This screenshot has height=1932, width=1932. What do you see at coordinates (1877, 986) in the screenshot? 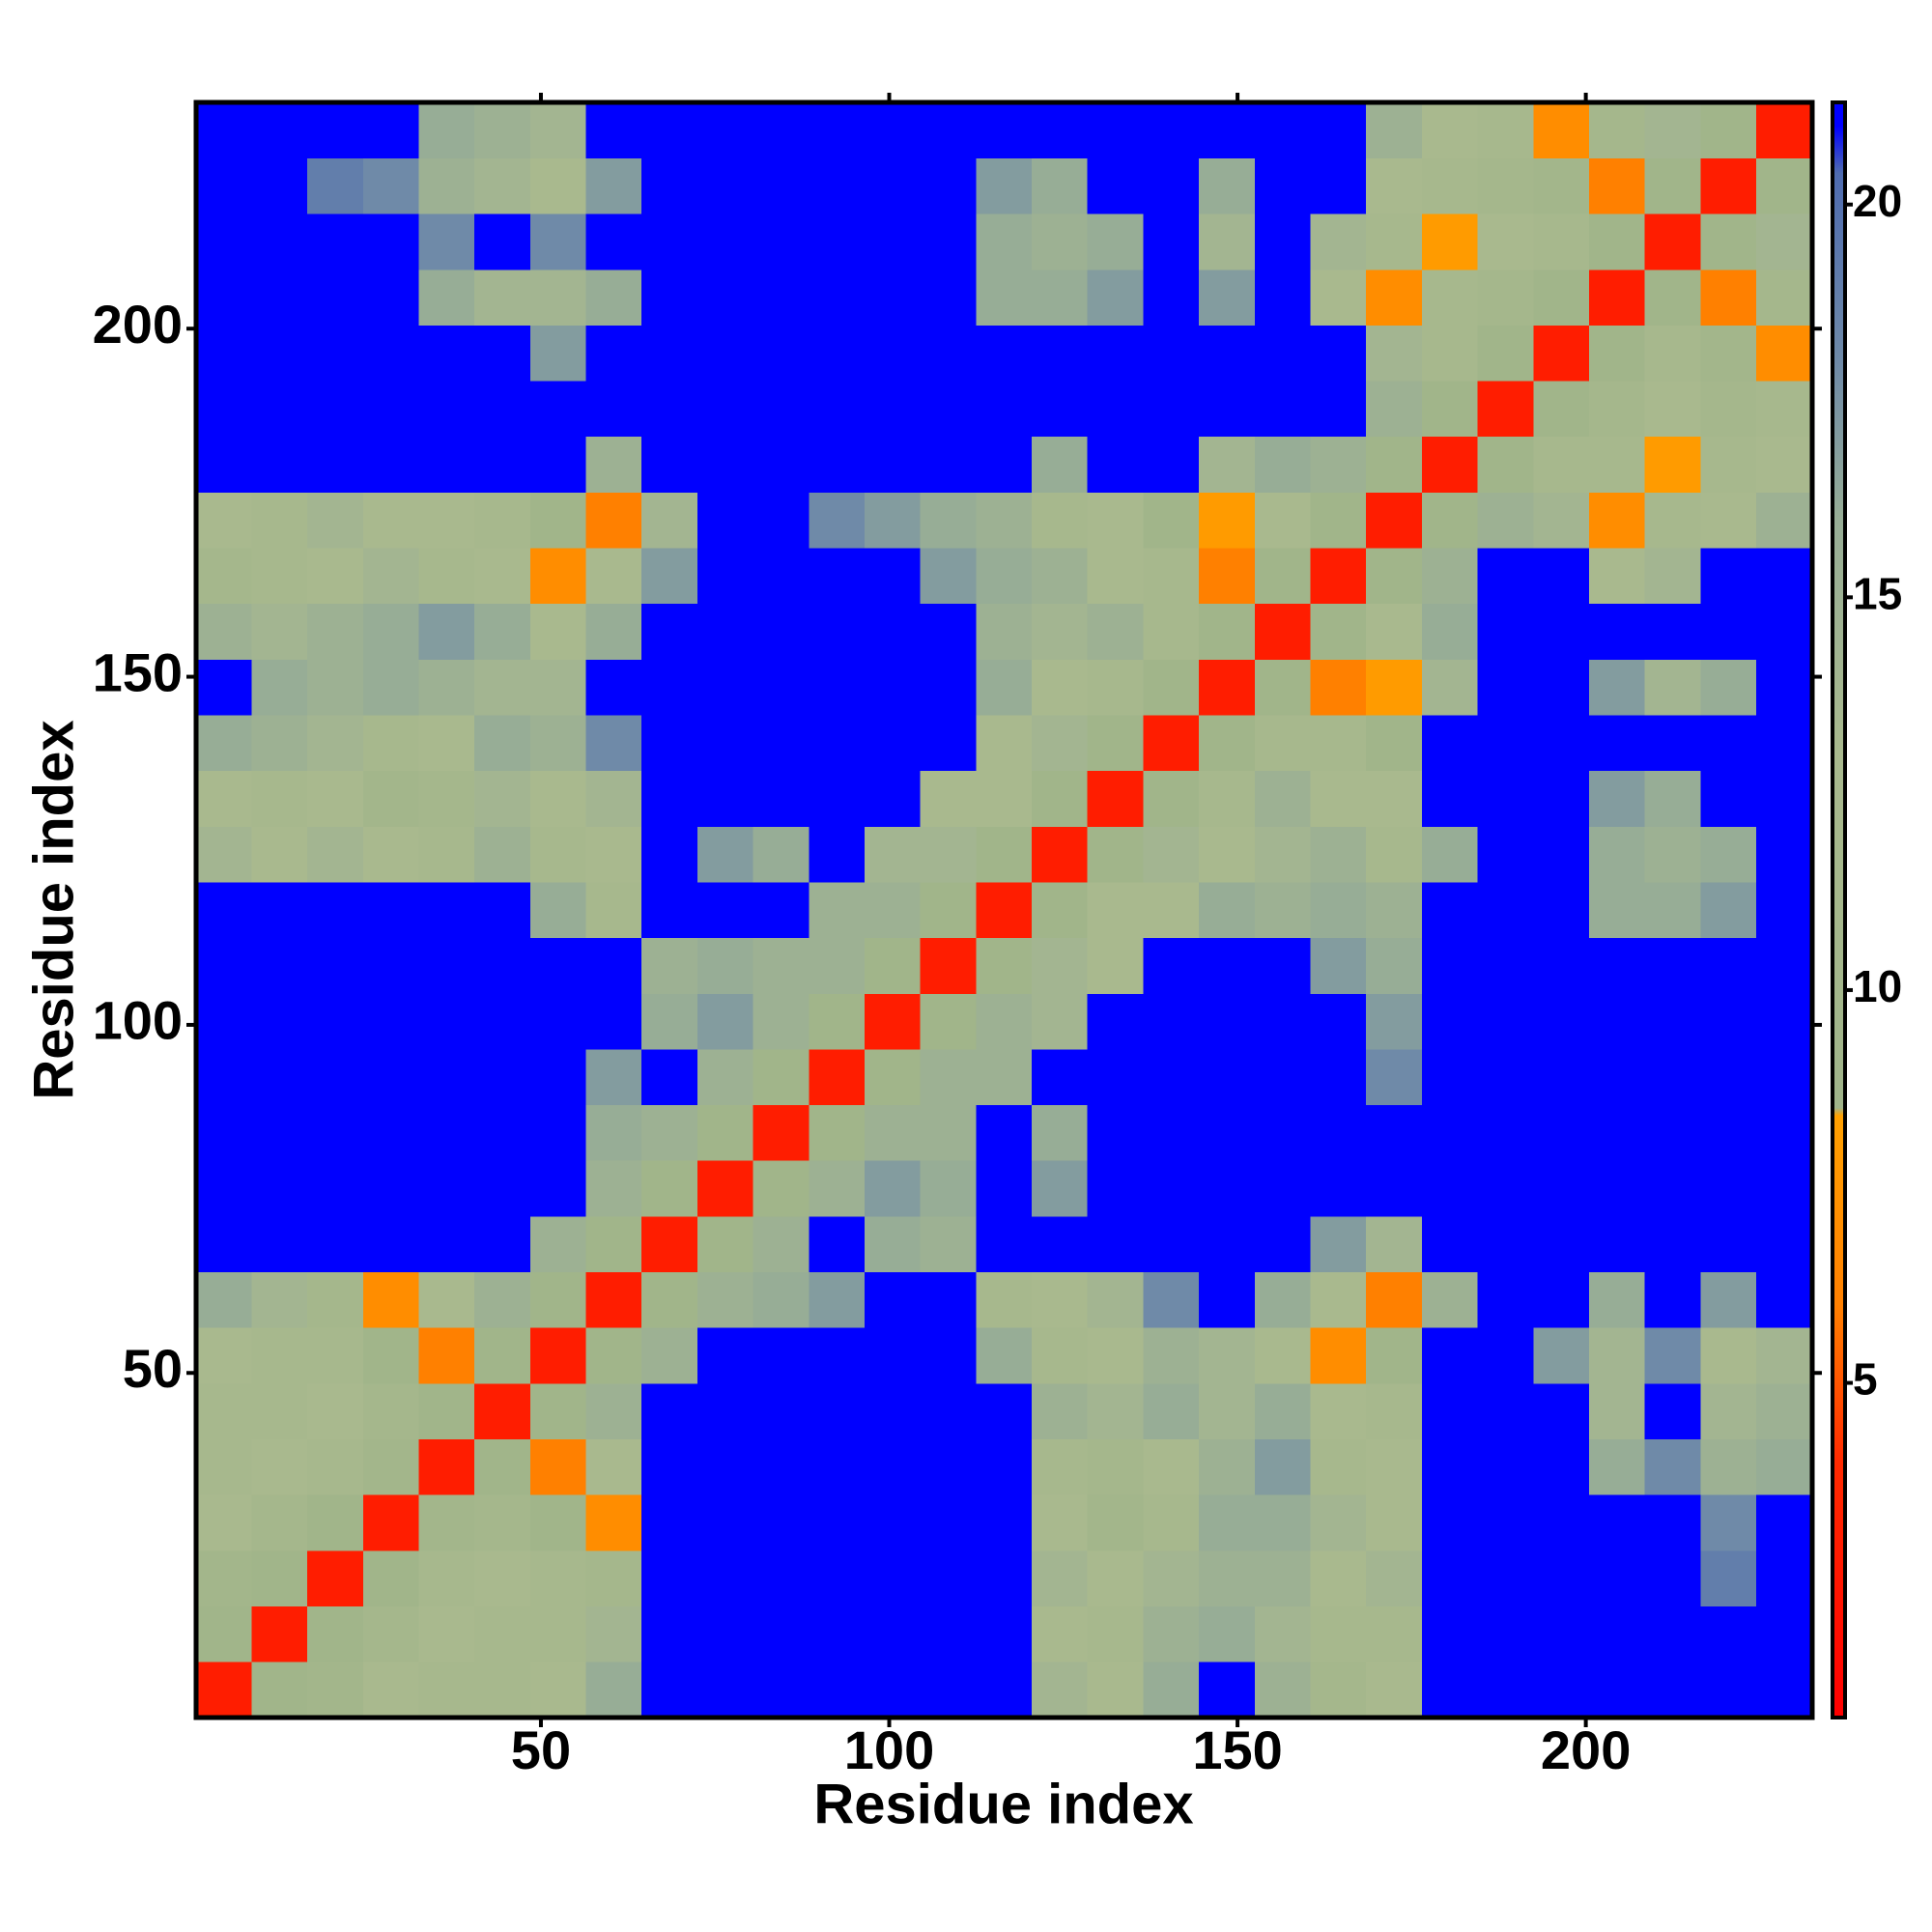
I see `colorbar-tick-label: 10` at bounding box center [1877, 986].